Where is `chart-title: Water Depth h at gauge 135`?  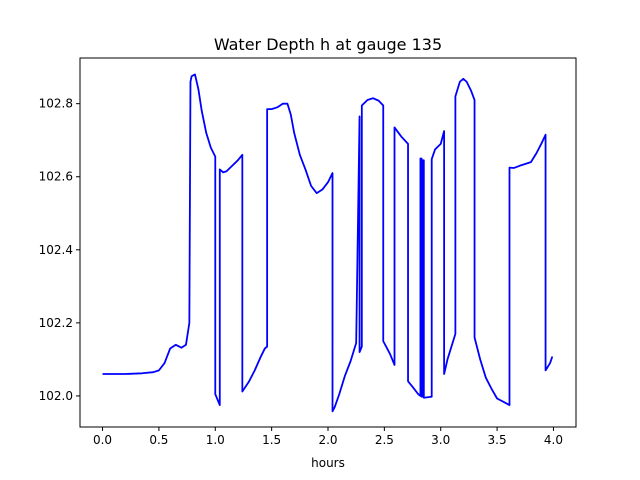
chart-title: Water Depth h at gauge 135 is located at coordinates (328, 44).